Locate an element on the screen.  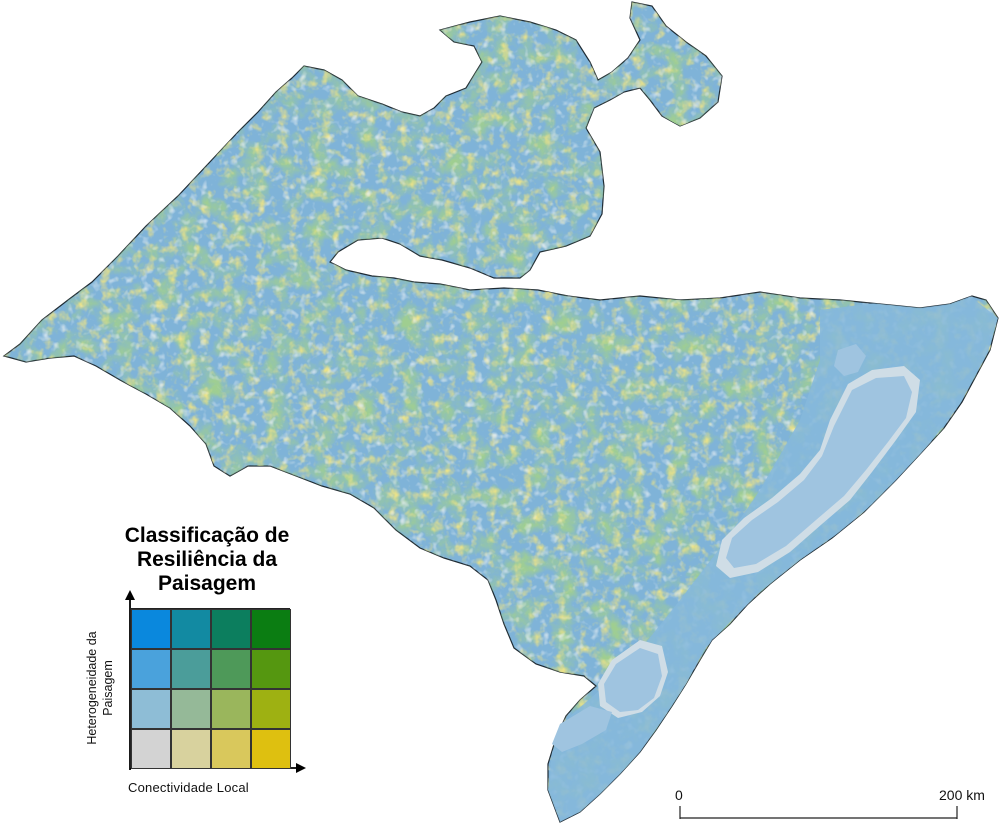
legend-cell-r3-c1 is located at coordinates (151, 709).